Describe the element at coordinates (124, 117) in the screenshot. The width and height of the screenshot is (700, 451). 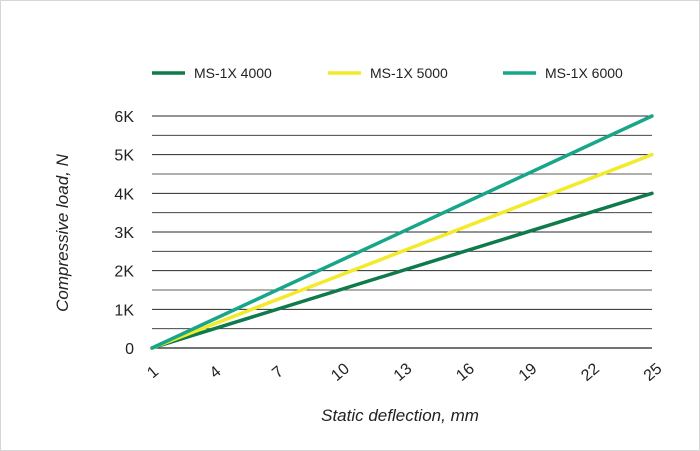
I see `y-tick-label: 6K` at that location.